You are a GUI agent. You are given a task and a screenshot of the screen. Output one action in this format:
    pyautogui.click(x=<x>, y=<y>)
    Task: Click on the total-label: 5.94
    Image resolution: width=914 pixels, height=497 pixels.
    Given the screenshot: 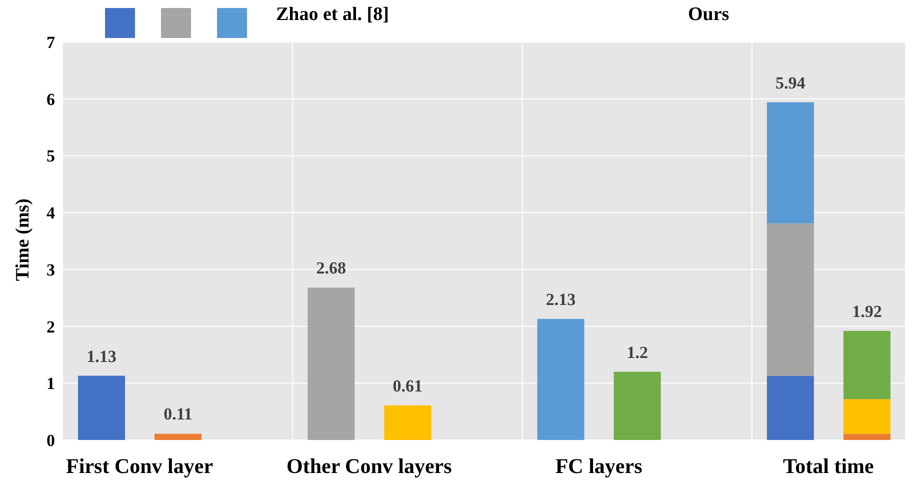 What is the action you would take?
    pyautogui.click(x=791, y=82)
    